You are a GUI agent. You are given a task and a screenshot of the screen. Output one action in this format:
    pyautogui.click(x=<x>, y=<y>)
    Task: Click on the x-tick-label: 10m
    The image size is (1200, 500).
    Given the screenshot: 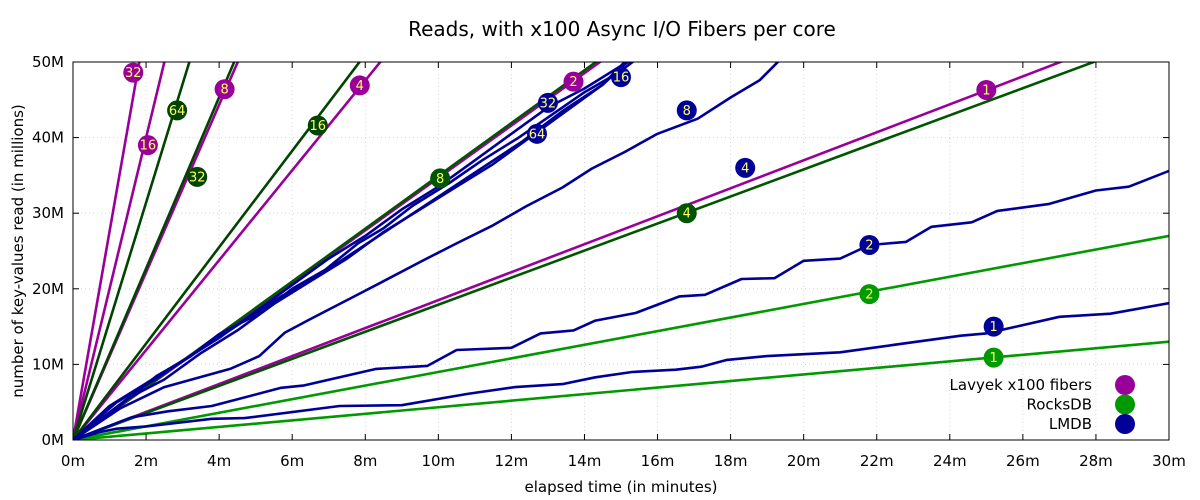 What is the action you would take?
    pyautogui.click(x=438, y=461)
    